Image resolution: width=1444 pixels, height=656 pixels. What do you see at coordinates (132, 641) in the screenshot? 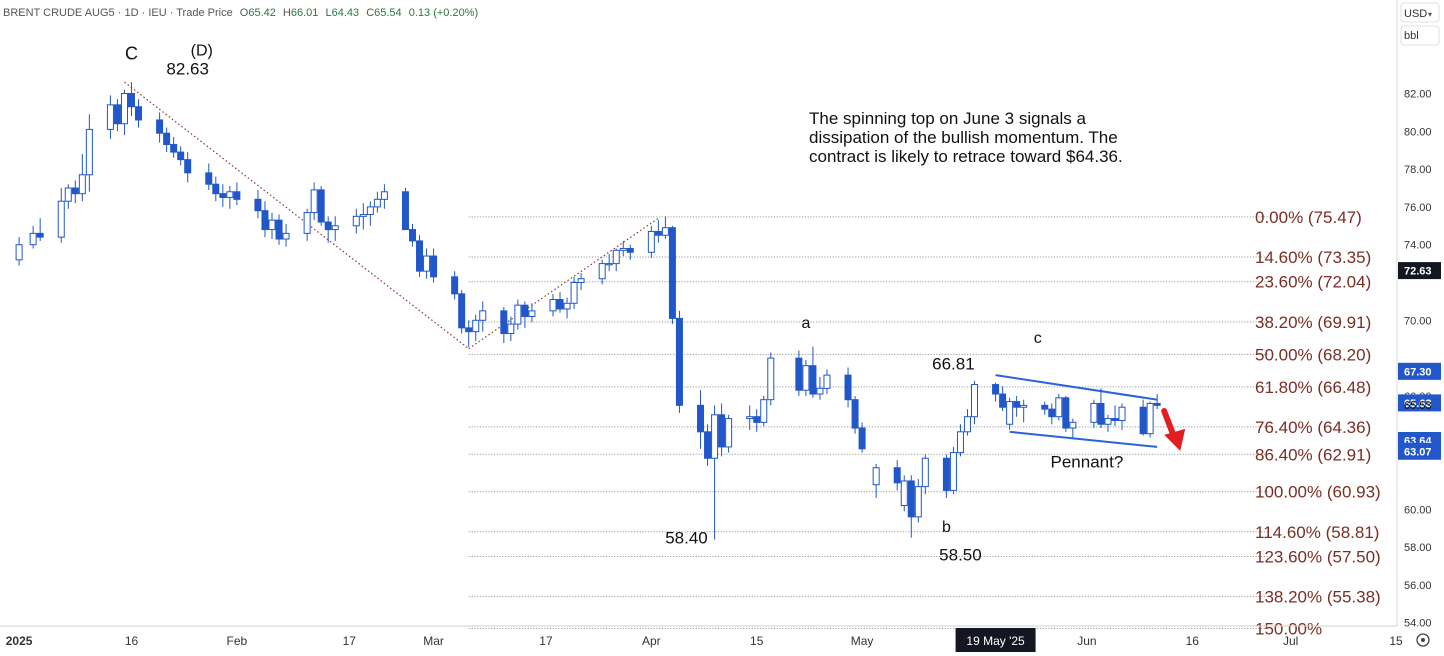
I see `time-tick-label: 16` at bounding box center [132, 641].